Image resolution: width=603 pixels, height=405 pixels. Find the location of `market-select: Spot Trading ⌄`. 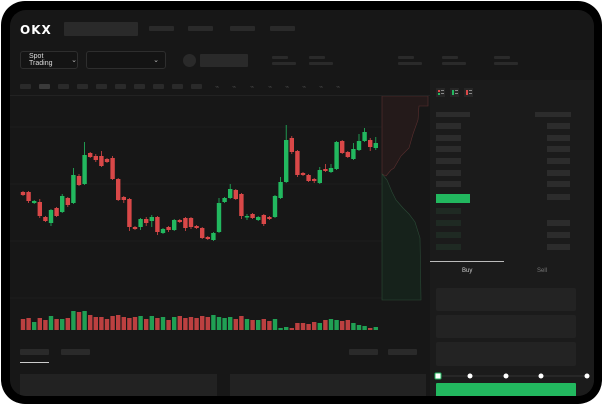

market-select: Spot Trading ⌄ is located at coordinates (49, 60).